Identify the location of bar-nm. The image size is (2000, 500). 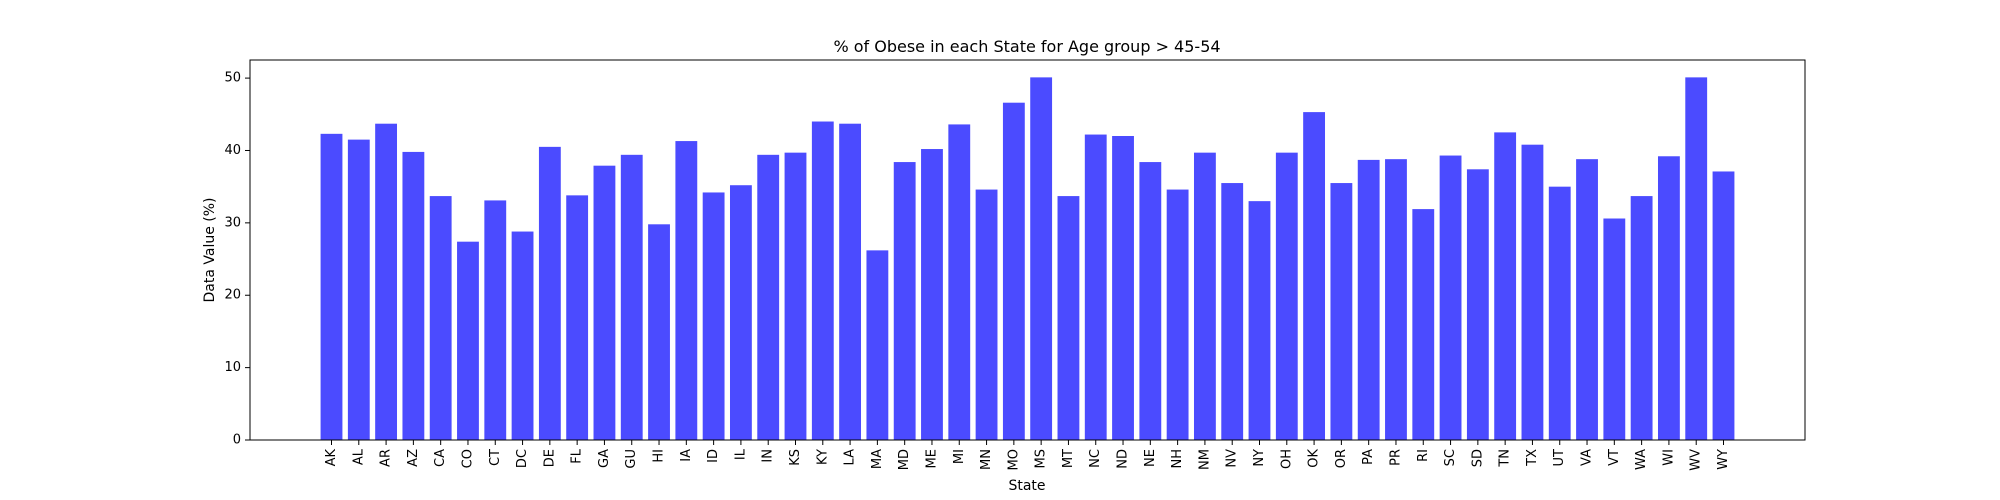
(1204, 296).